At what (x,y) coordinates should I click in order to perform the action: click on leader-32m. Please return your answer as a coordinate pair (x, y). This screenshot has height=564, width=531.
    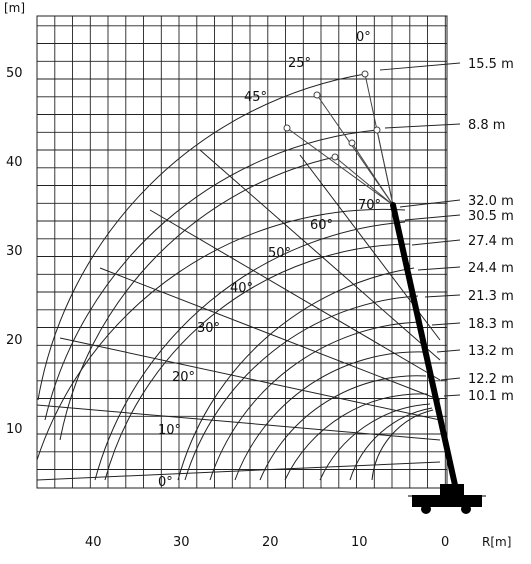
    Looking at the image, I should click on (430, 203).